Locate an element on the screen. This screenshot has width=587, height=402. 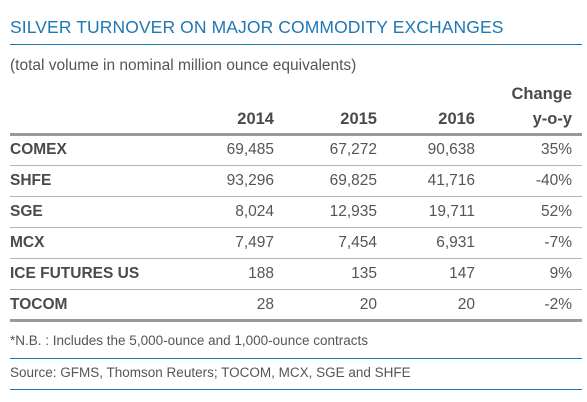
column-header-change-line1: Change is located at coordinates (541, 94).